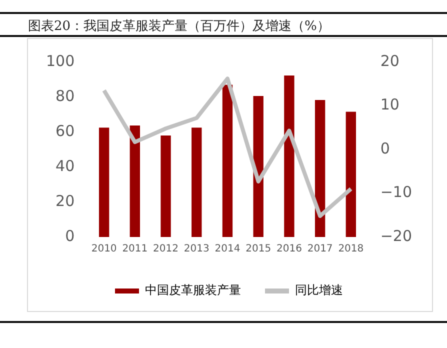  Describe the element at coordinates (193, 290) in the screenshot. I see `legend-label: 中国皮革服装产量` at that location.